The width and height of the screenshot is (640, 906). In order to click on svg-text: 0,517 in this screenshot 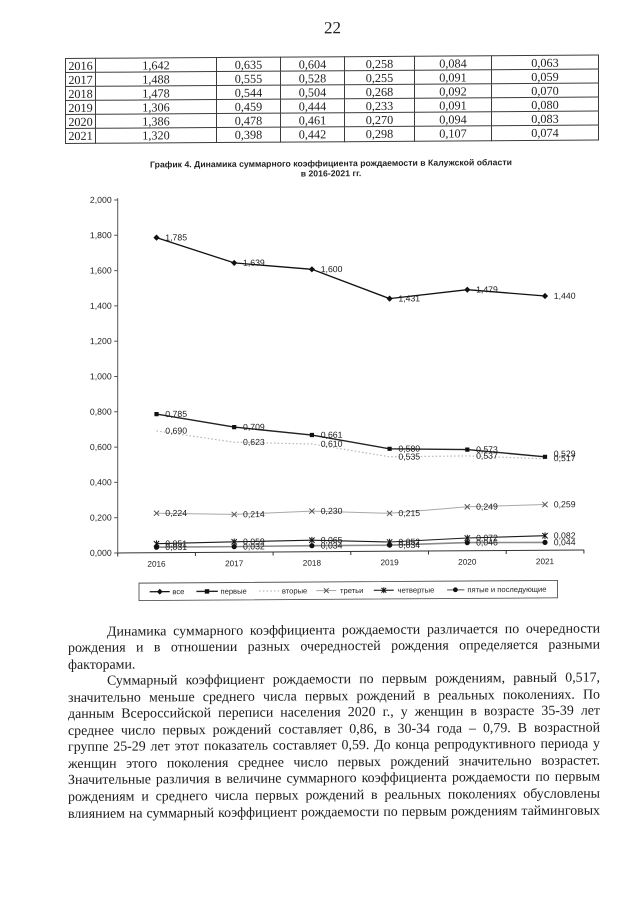, I will do `click(565, 458)`.